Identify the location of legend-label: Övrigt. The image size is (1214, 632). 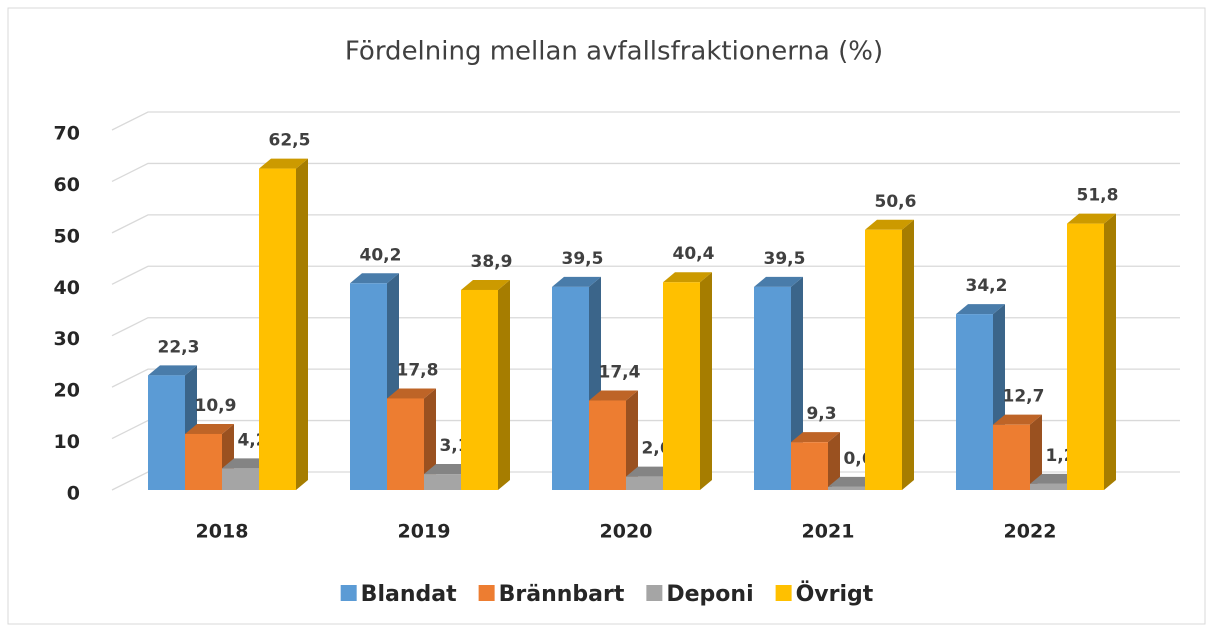
(835, 594).